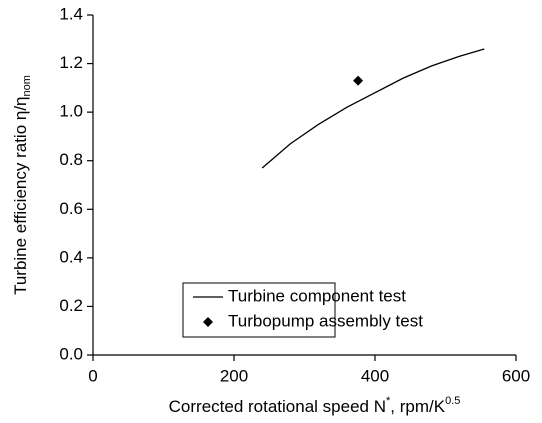 The width and height of the screenshot is (542, 423). Describe the element at coordinates (358, 80) in the screenshot. I see `data-point` at that location.